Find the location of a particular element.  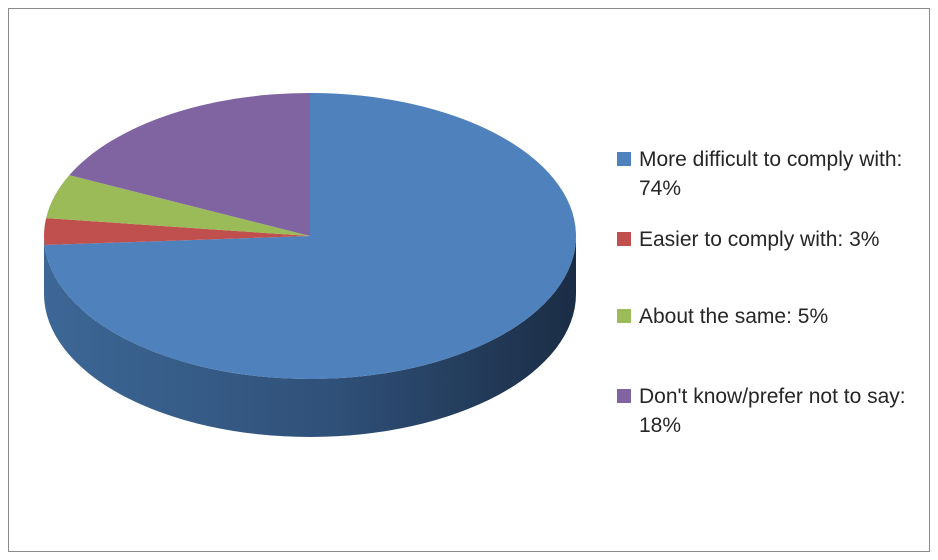

slice-dont-know is located at coordinates (189, 164).